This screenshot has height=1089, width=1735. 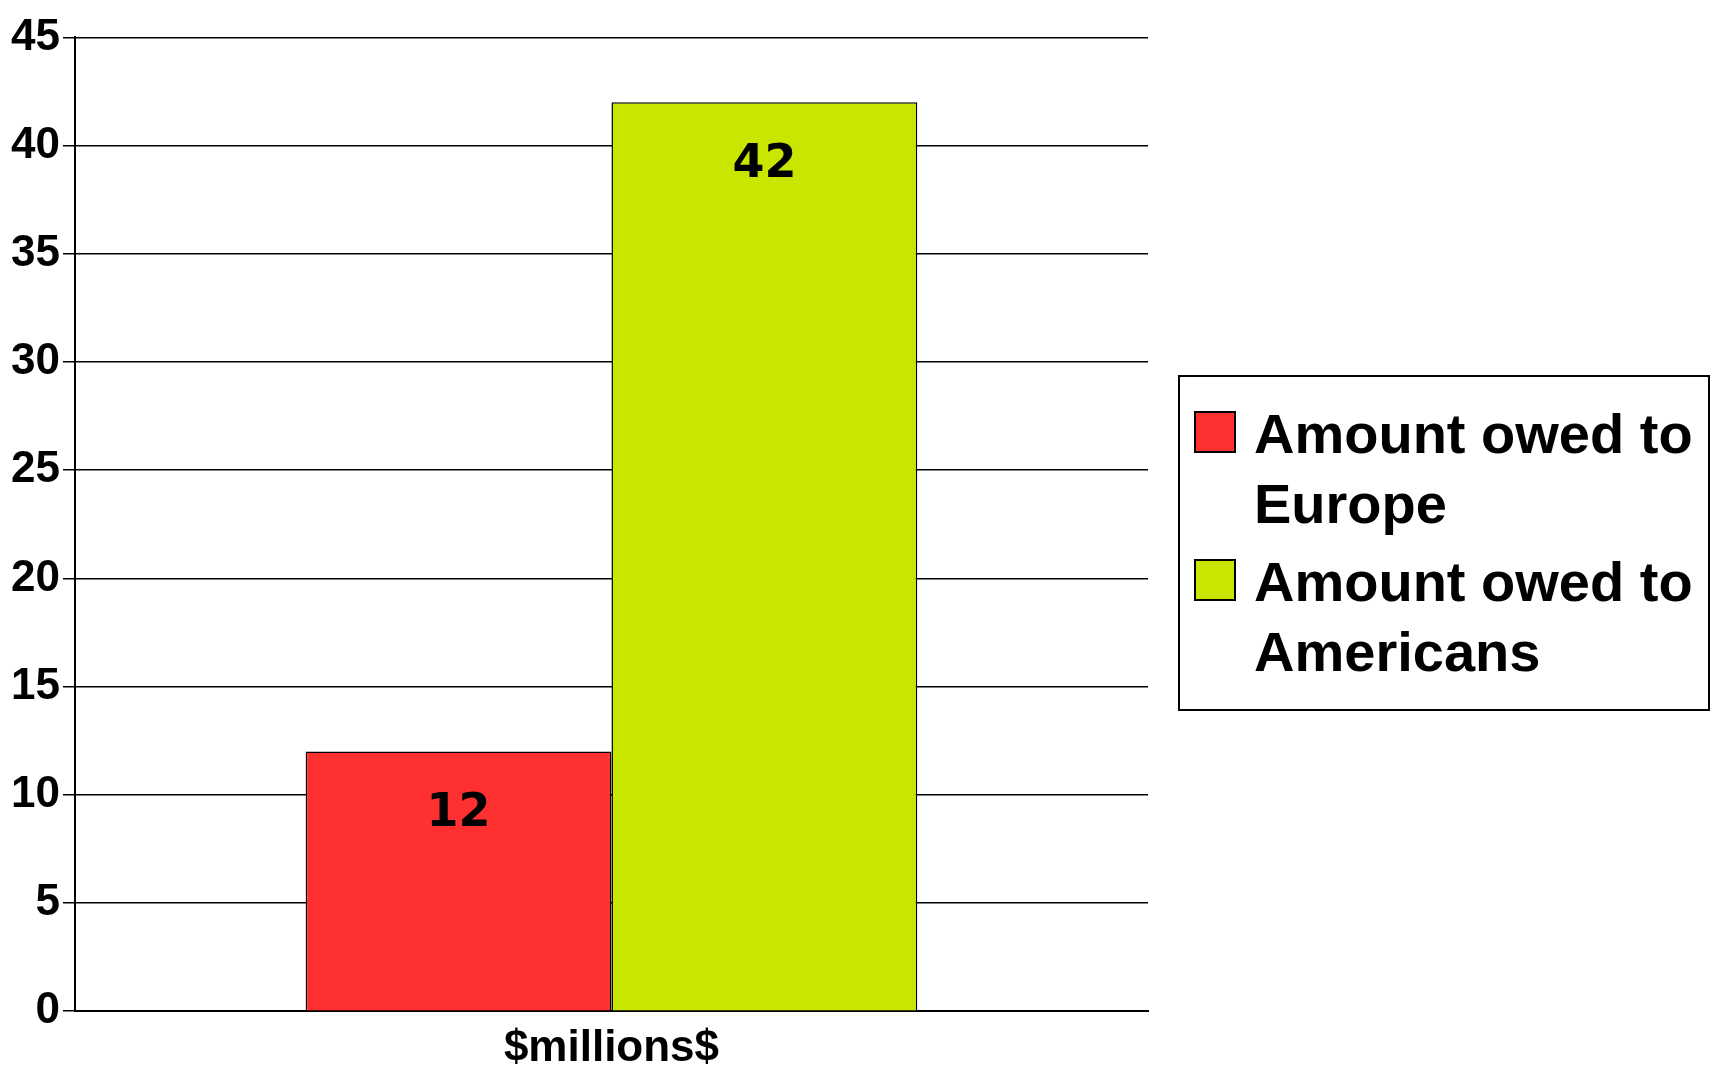 What do you see at coordinates (35, 467) in the screenshot?
I see `y-tick-label: 25` at bounding box center [35, 467].